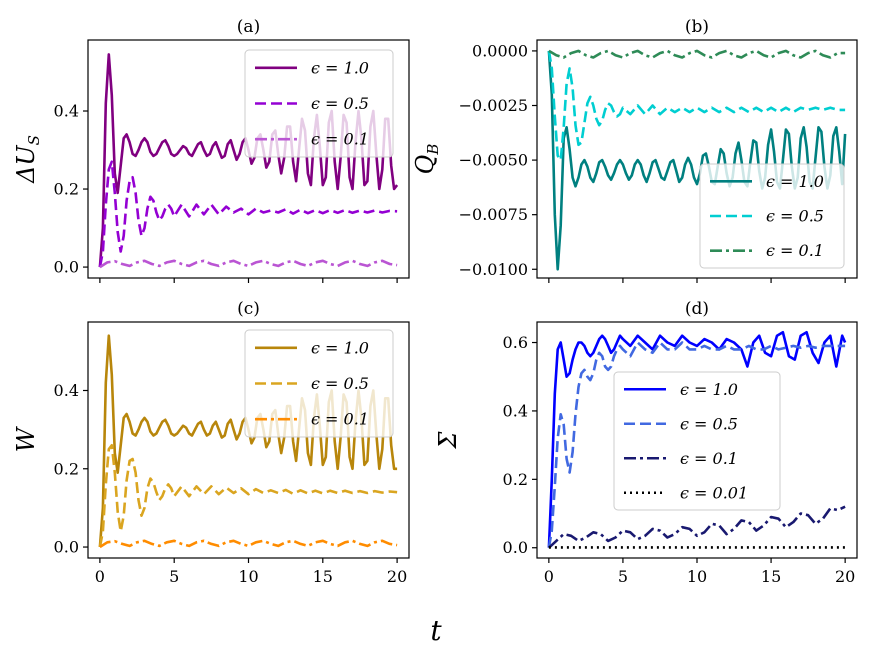 This screenshot has width=872, height=654. I want to click on shared-x-axis-label: t, so click(436, 630).